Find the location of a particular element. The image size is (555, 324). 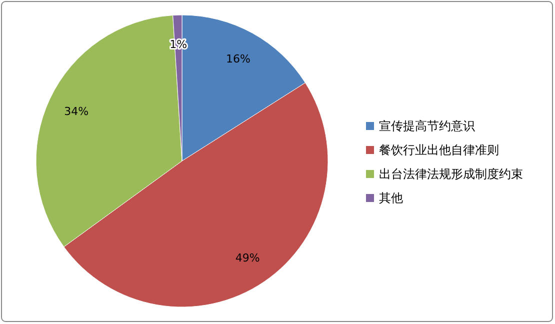

data-label: 34% is located at coordinates (76, 111).